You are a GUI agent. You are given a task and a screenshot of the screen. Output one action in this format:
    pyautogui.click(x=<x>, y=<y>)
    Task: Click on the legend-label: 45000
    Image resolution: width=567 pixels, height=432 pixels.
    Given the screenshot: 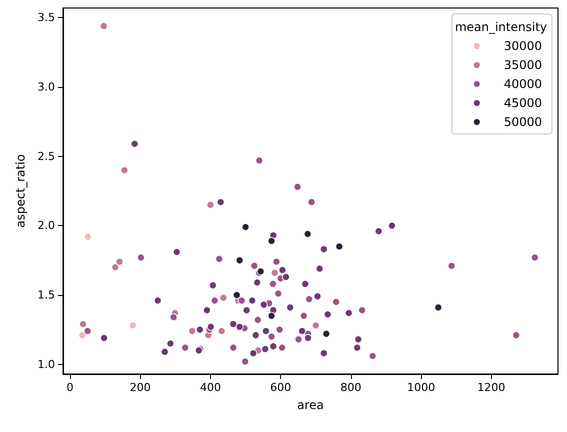 What is the action you would take?
    pyautogui.click(x=523, y=103)
    